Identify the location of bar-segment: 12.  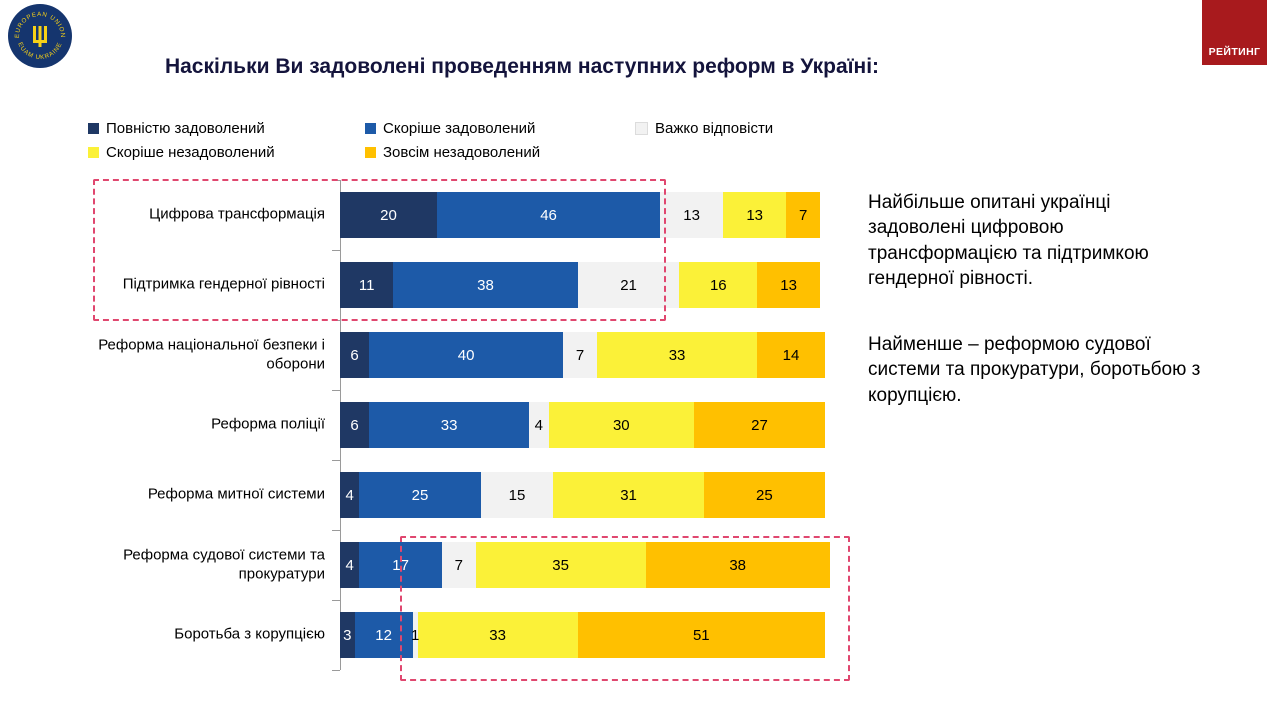
(383, 635).